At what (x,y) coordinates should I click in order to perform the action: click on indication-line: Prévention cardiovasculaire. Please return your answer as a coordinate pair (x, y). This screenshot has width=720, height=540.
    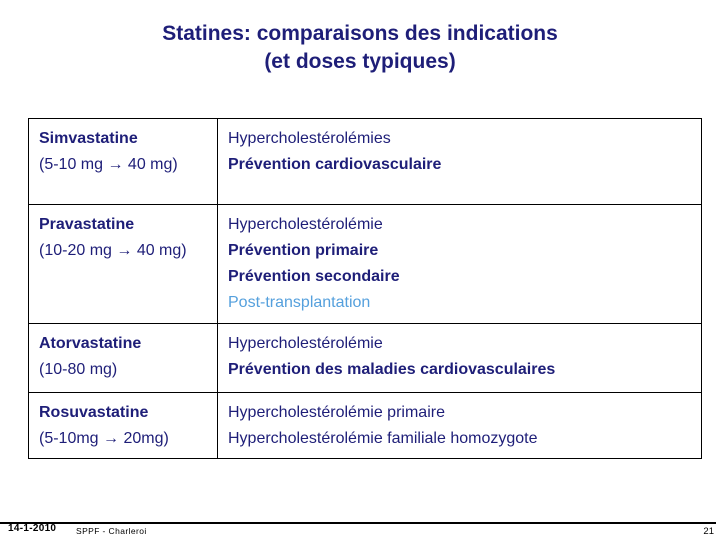
    Looking at the image, I should click on (335, 164).